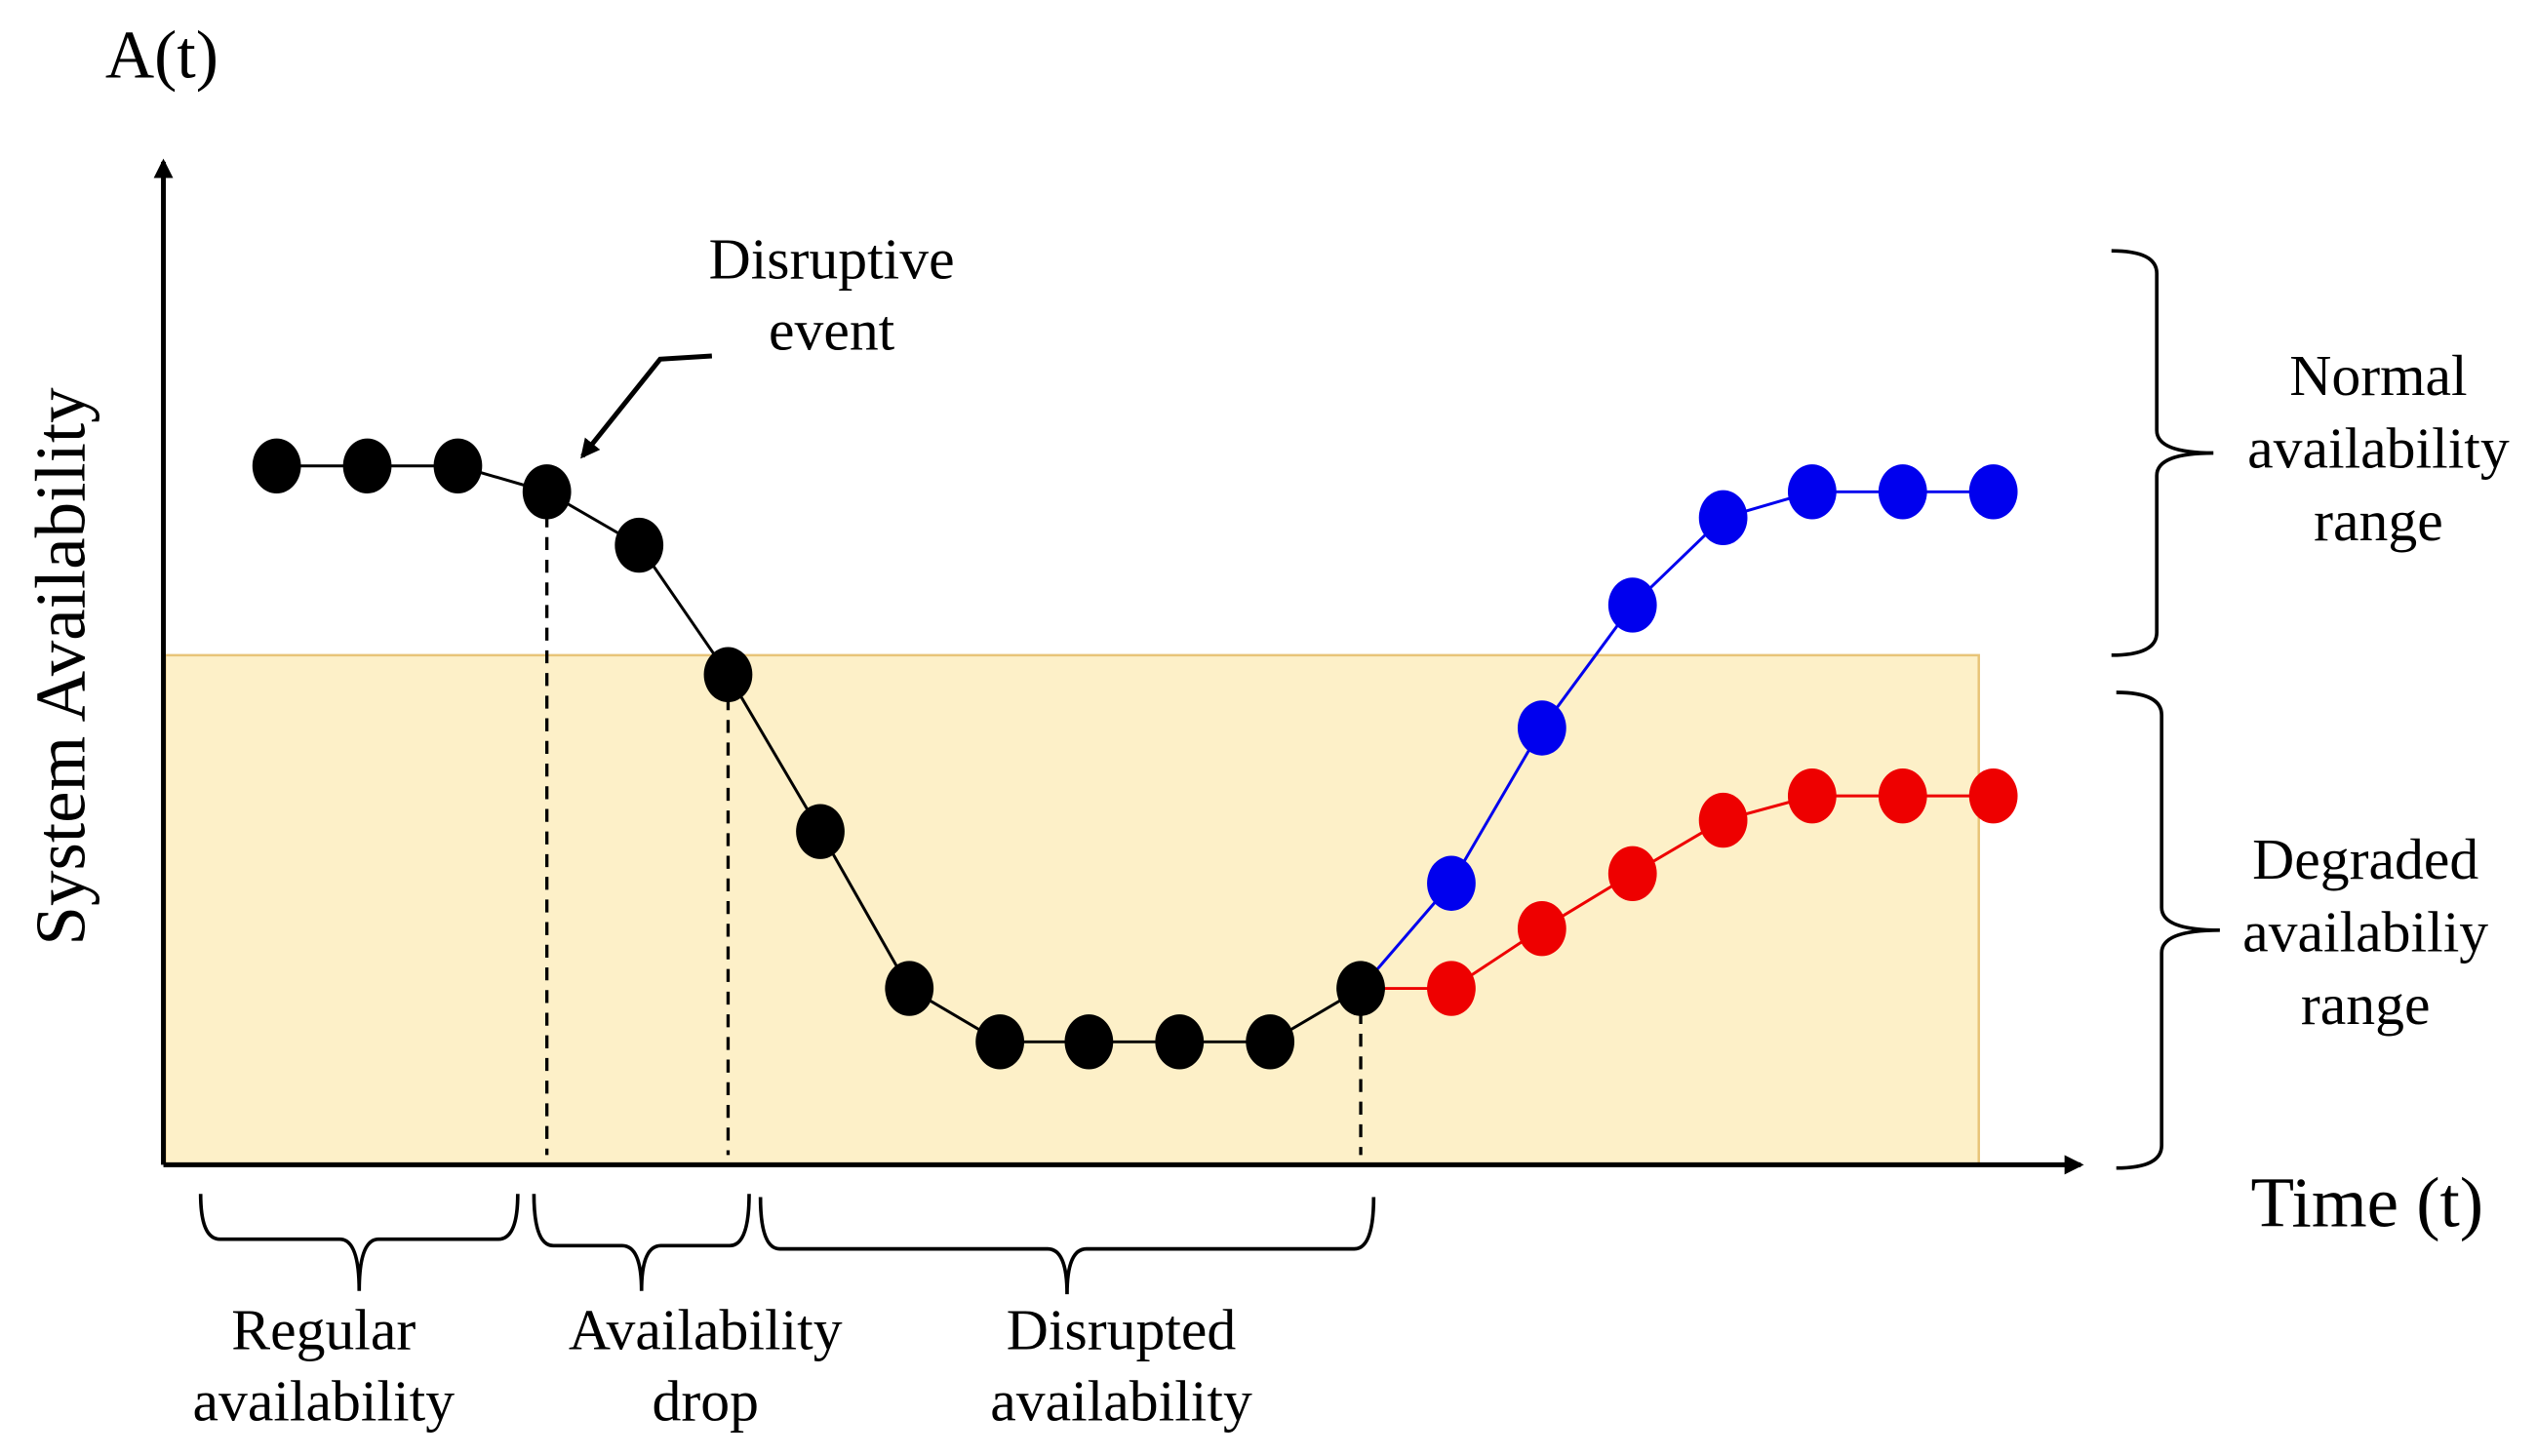 This screenshot has width=2537, height=1456. What do you see at coordinates (2366, 1004) in the screenshot?
I see `degraded-range-label: range` at bounding box center [2366, 1004].